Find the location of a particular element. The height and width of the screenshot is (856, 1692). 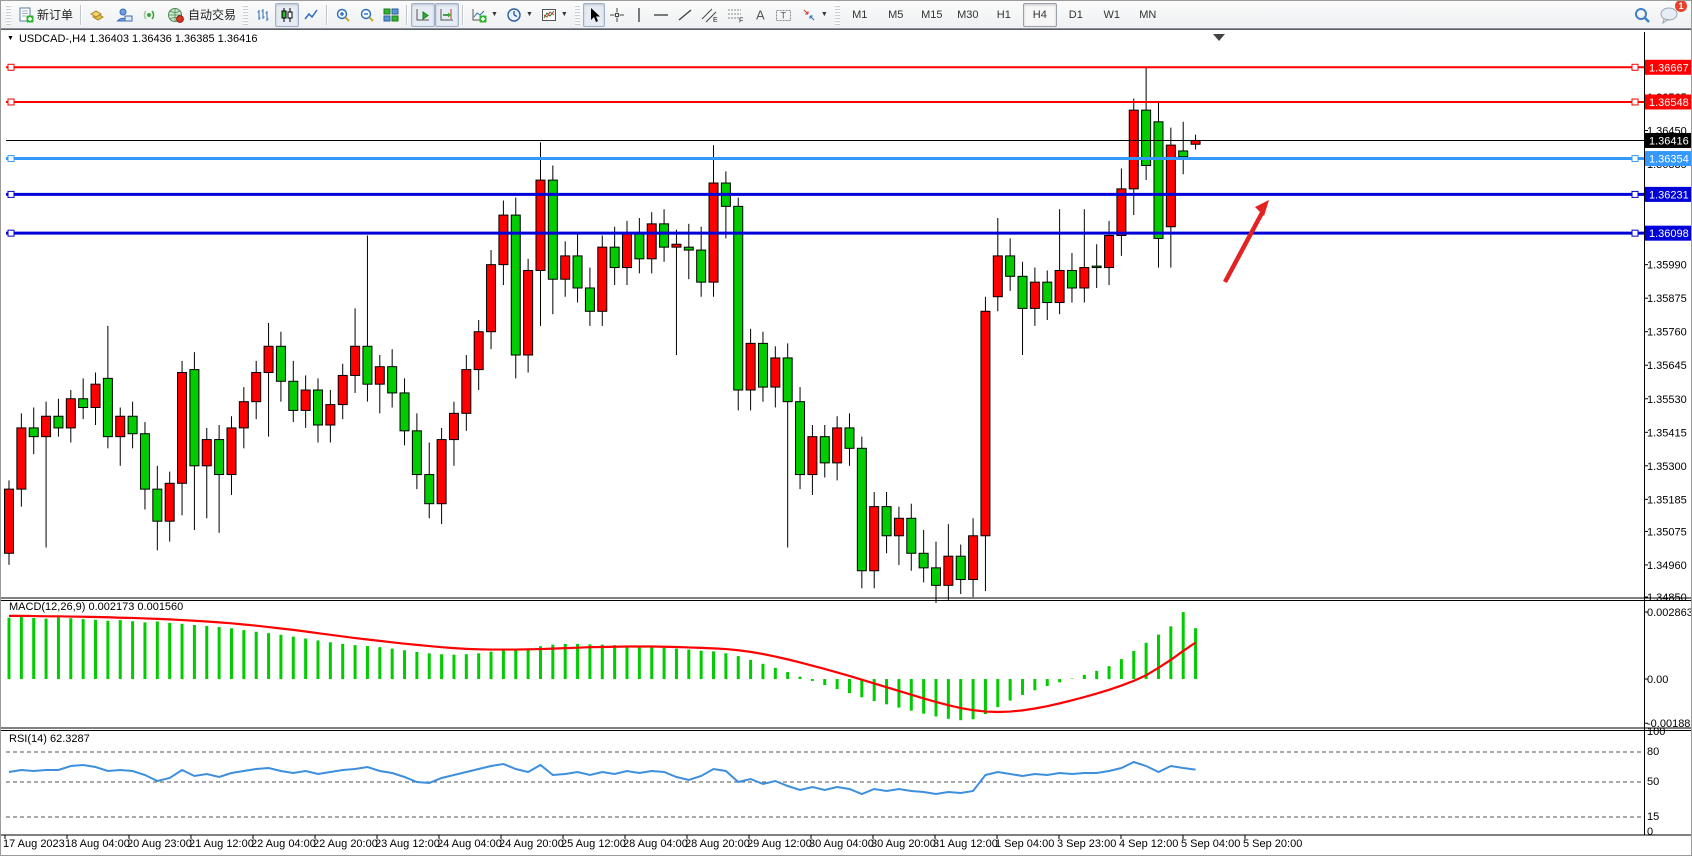

main-toolbar: 新订单 自动交易 ▼ ▼ ▼ E F A T is located at coordinates (846, 15).